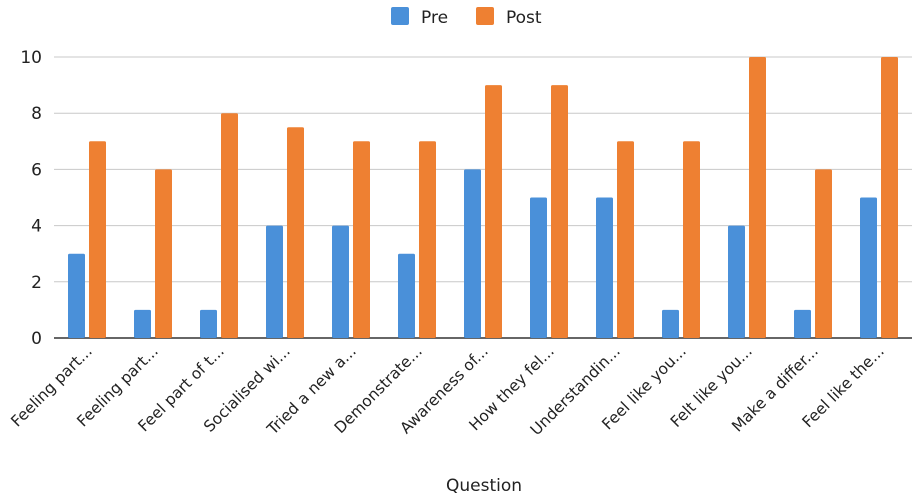 Image resolution: width=913 pixels, height=496 pixels. Describe the element at coordinates (485, 16) in the screenshot. I see `legend-swatch-post` at that location.